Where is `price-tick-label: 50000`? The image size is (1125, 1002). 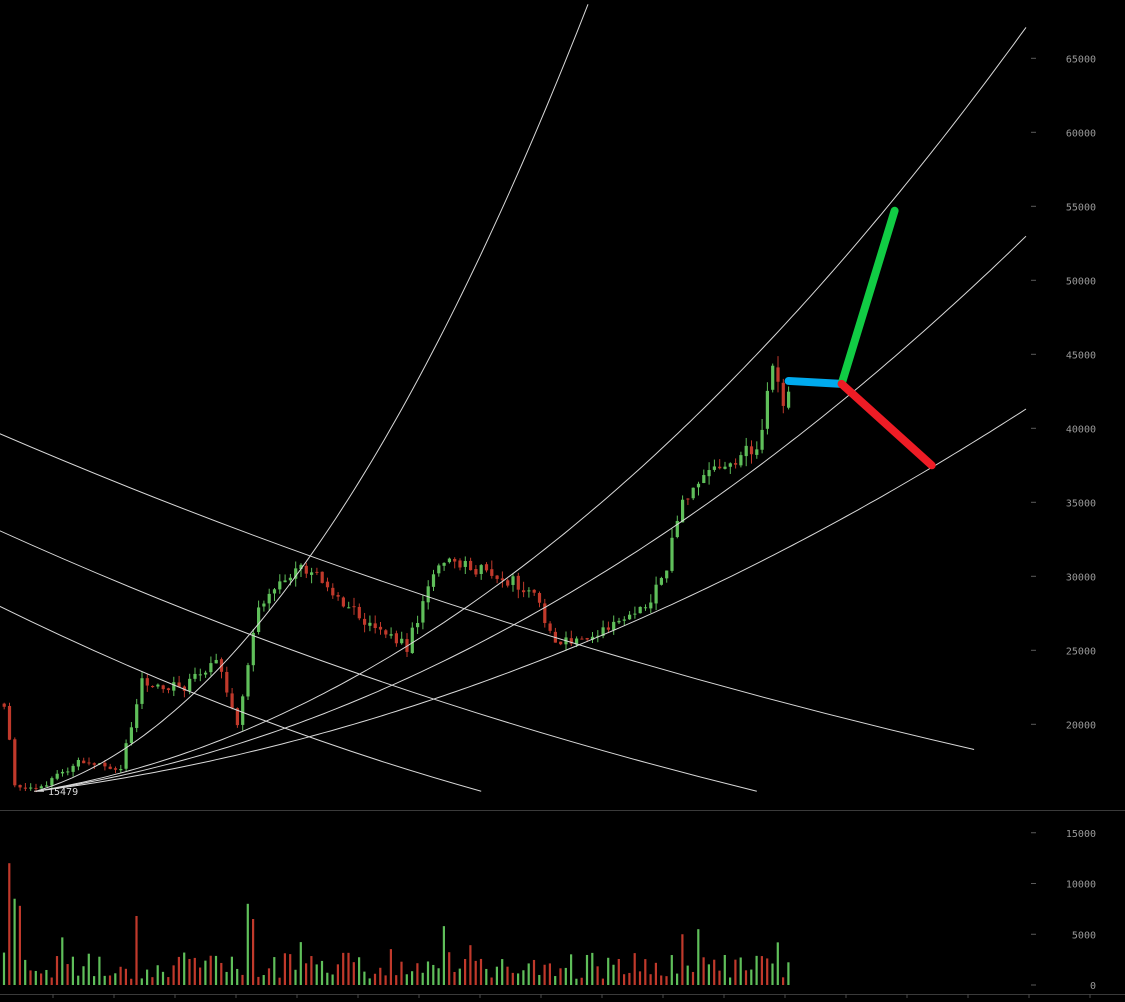 price-tick-label: 50000 is located at coordinates (1081, 281).